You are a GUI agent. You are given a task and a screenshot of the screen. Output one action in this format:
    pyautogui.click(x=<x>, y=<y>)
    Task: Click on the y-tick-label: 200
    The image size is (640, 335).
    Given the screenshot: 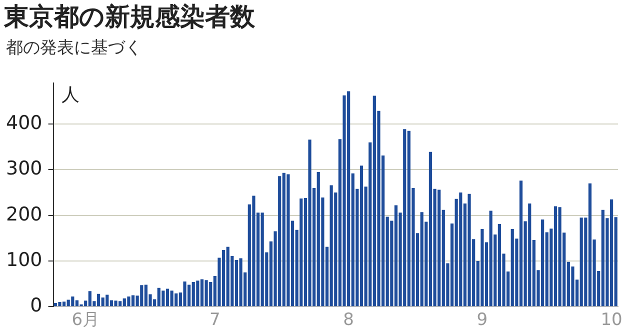 What is the action you would take?
    pyautogui.click(x=24, y=214)
    